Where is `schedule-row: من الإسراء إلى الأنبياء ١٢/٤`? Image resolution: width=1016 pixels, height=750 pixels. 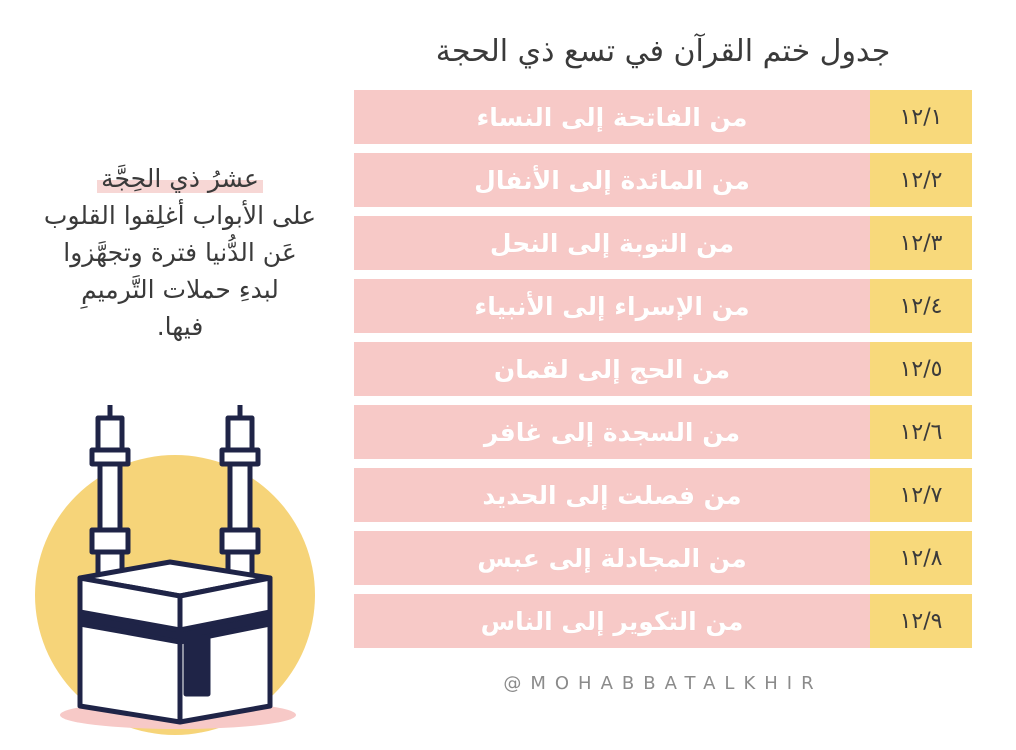 schedule-row: من الإسراء إلى الأنبياء ١٢/٤ is located at coordinates (663, 306).